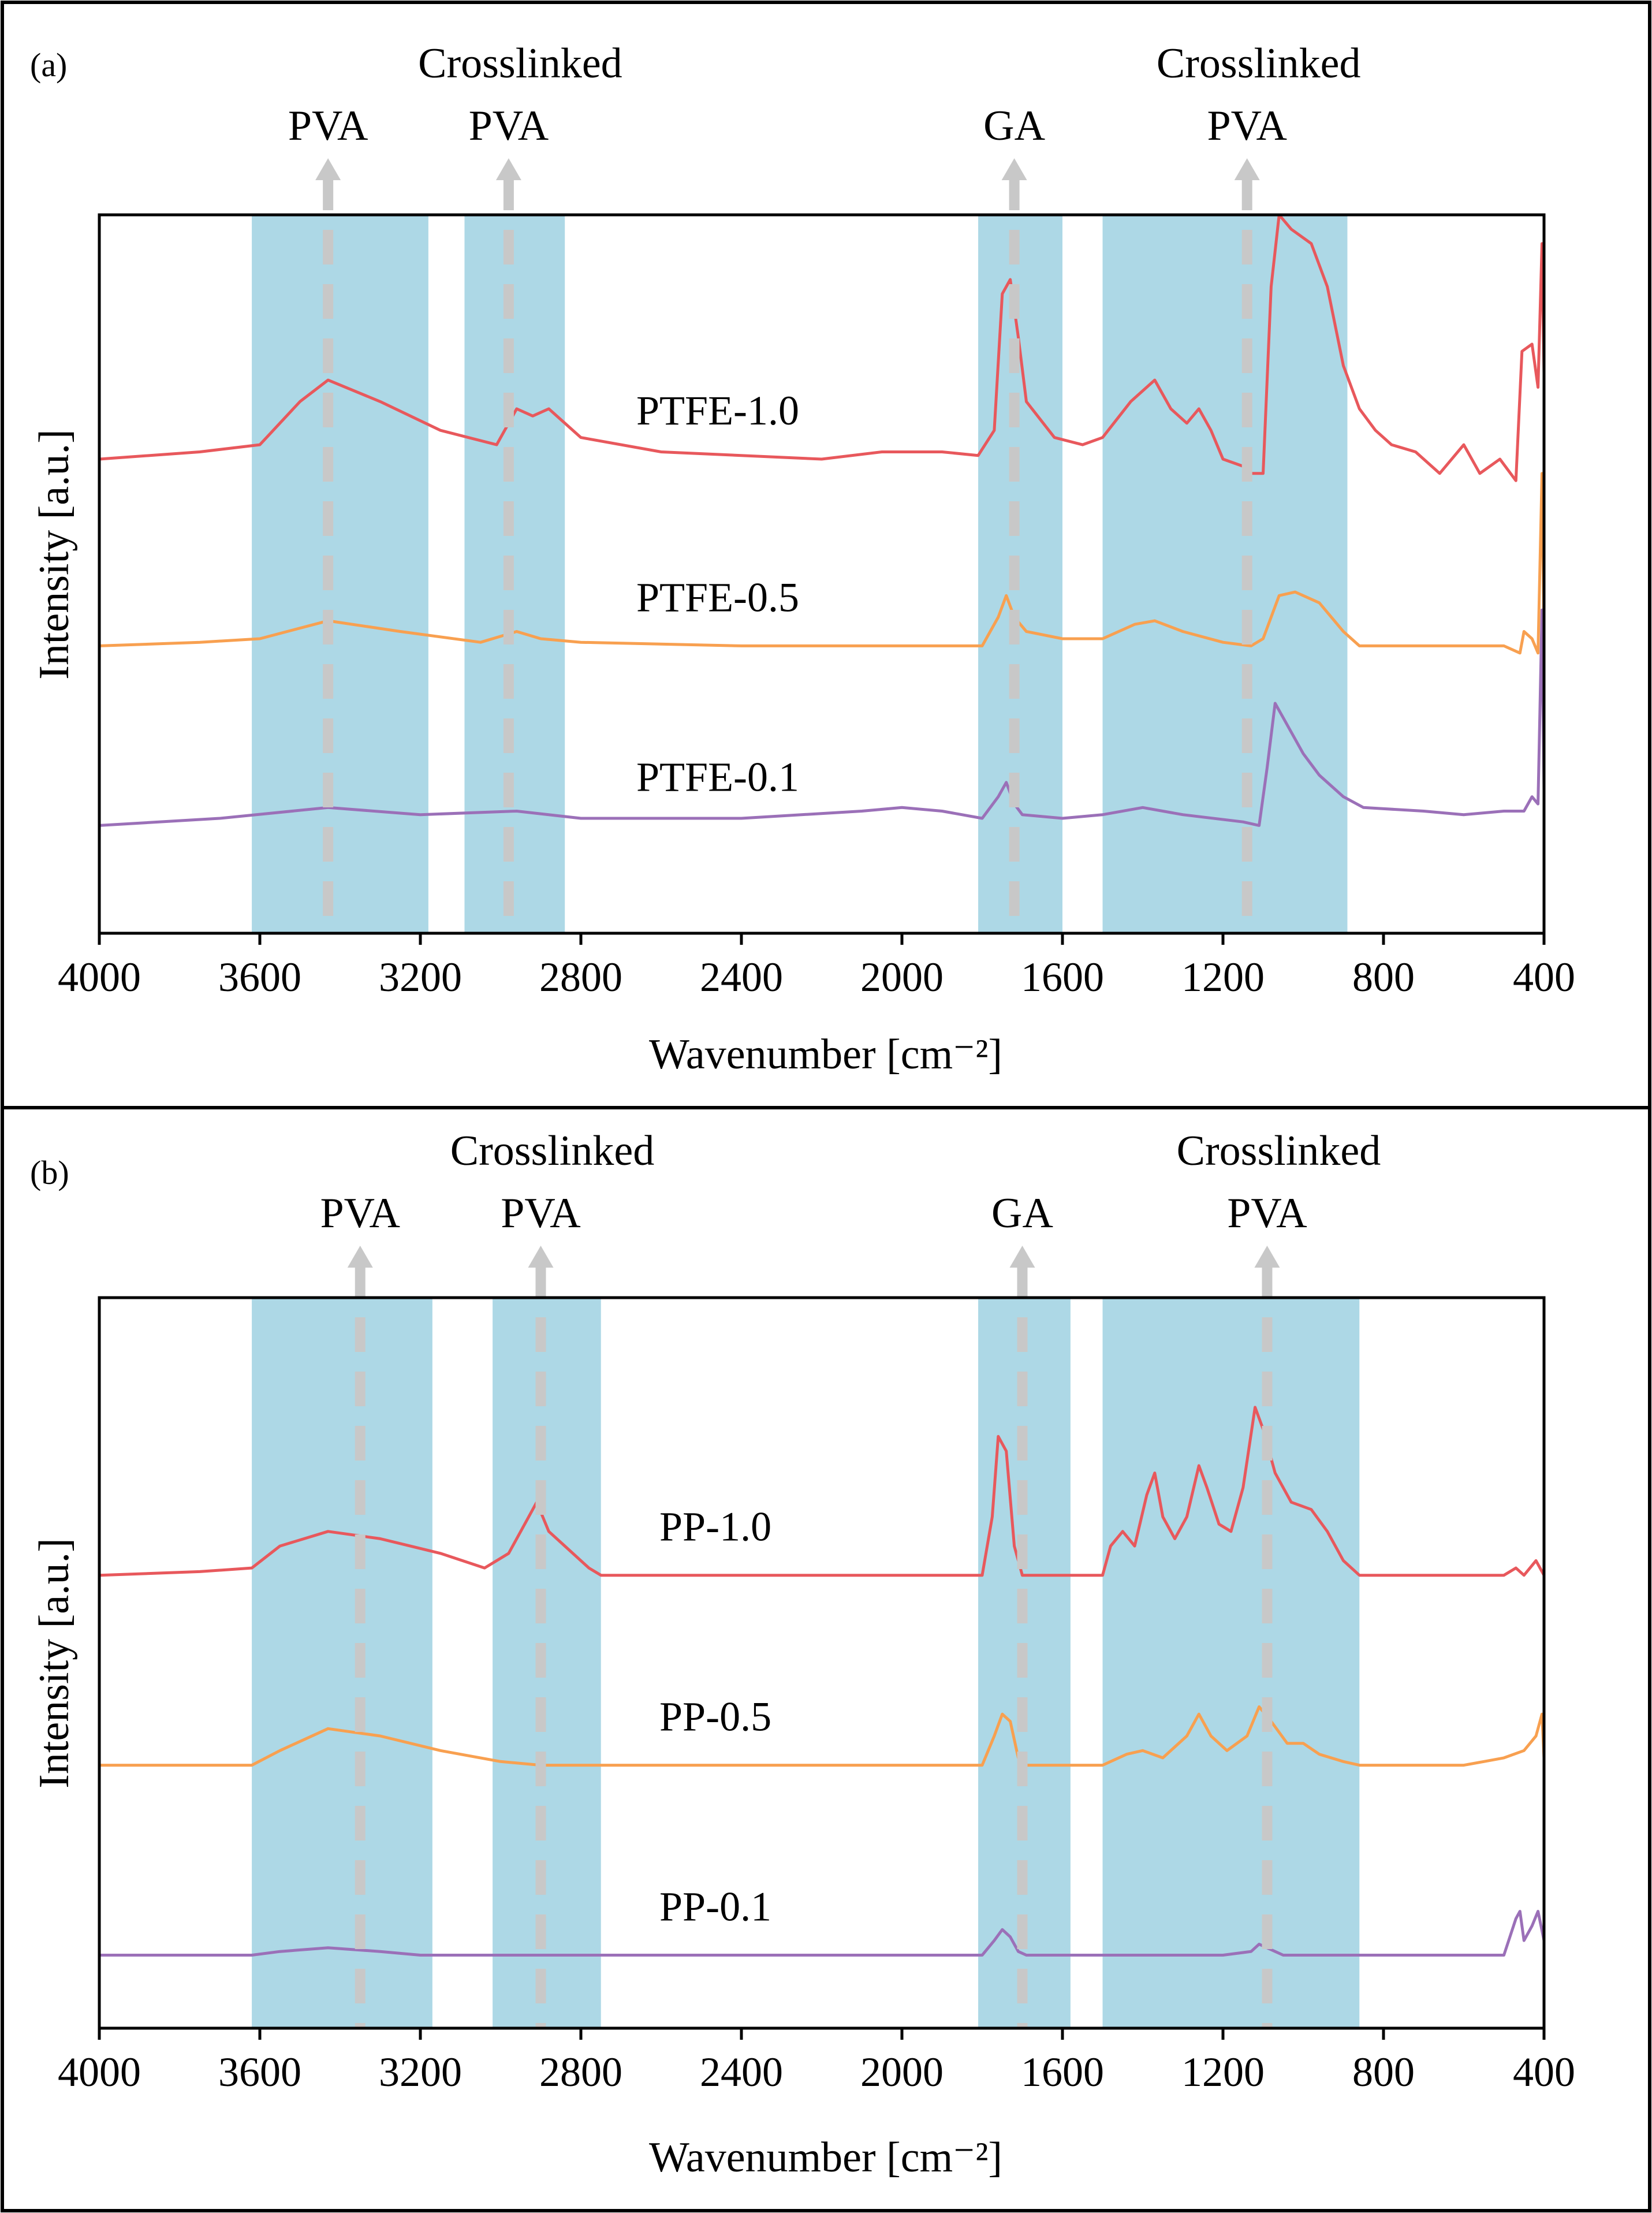 The height and width of the screenshot is (2213, 1652). I want to click on series-label: PTFE-1.0, so click(717, 411).